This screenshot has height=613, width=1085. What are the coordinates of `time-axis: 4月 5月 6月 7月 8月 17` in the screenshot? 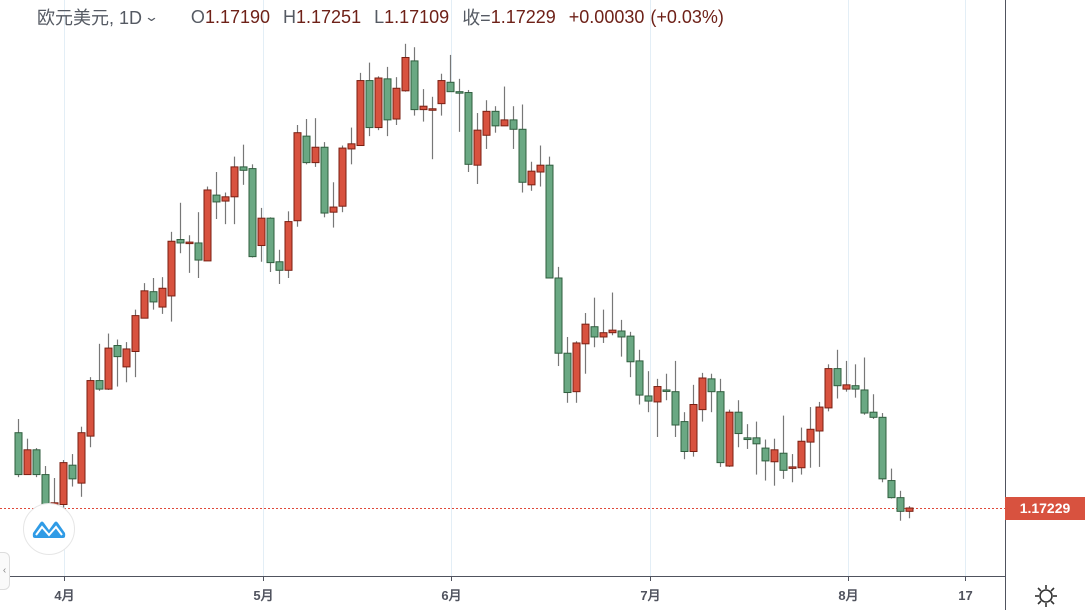 It's located at (513, 590).